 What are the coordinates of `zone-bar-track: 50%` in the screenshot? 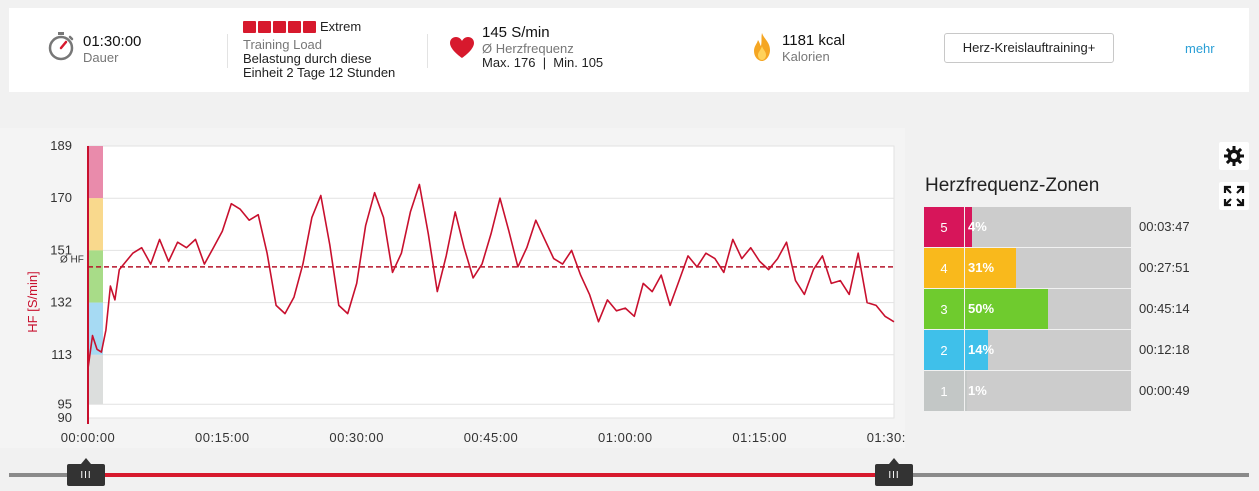 It's located at (1048, 309).